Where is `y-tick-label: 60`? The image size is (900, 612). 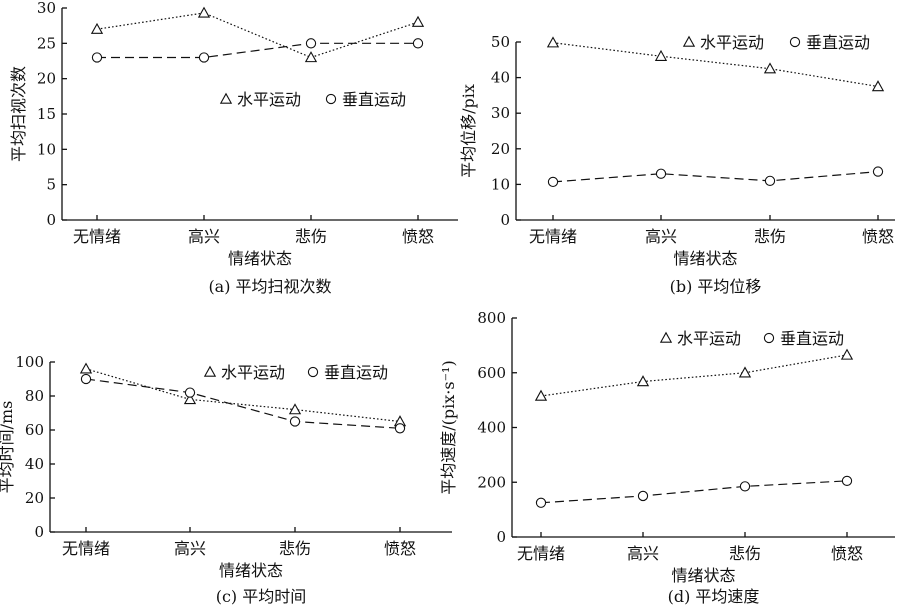 y-tick-label: 60 is located at coordinates (34, 430).